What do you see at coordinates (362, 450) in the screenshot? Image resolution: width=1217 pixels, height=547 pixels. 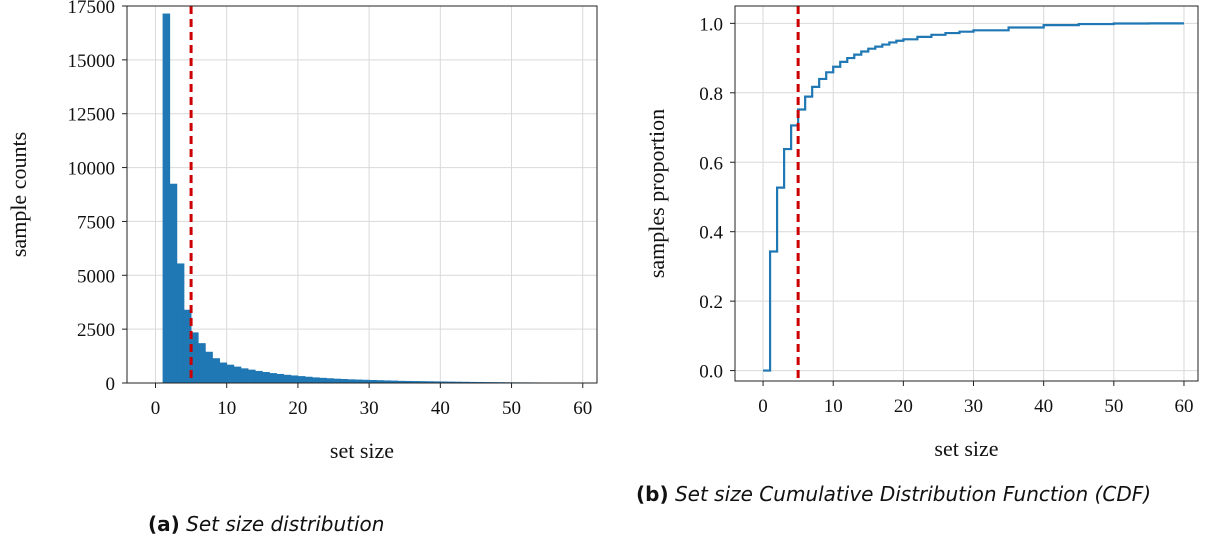 I see `histogram-x-axis-label: set size` at bounding box center [362, 450].